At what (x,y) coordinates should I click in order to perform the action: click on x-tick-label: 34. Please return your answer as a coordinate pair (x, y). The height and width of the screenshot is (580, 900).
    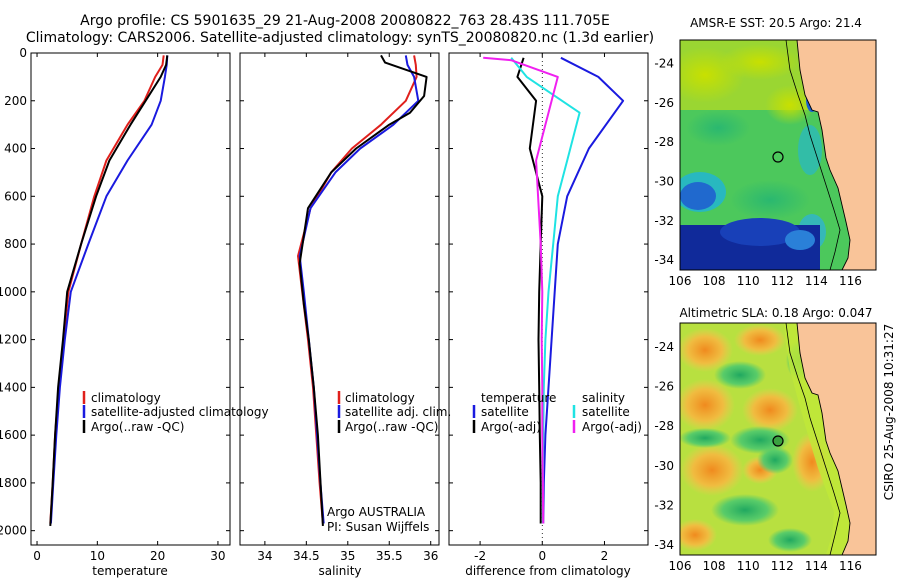
    Looking at the image, I should click on (264, 556).